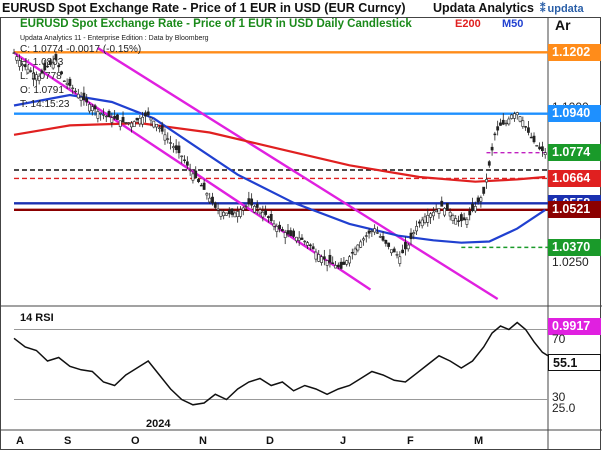 This screenshot has width=602, height=451. Describe the element at coordinates (562, 8) in the screenshot. I see `updata-logo: ⁑ updata` at that location.